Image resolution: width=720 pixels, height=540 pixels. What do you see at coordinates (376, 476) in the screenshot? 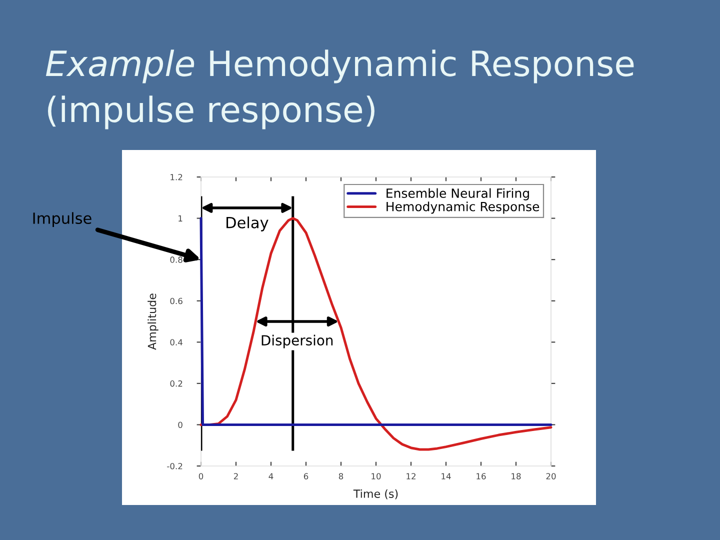
I see `x-tick-label: 10` at bounding box center [376, 476].